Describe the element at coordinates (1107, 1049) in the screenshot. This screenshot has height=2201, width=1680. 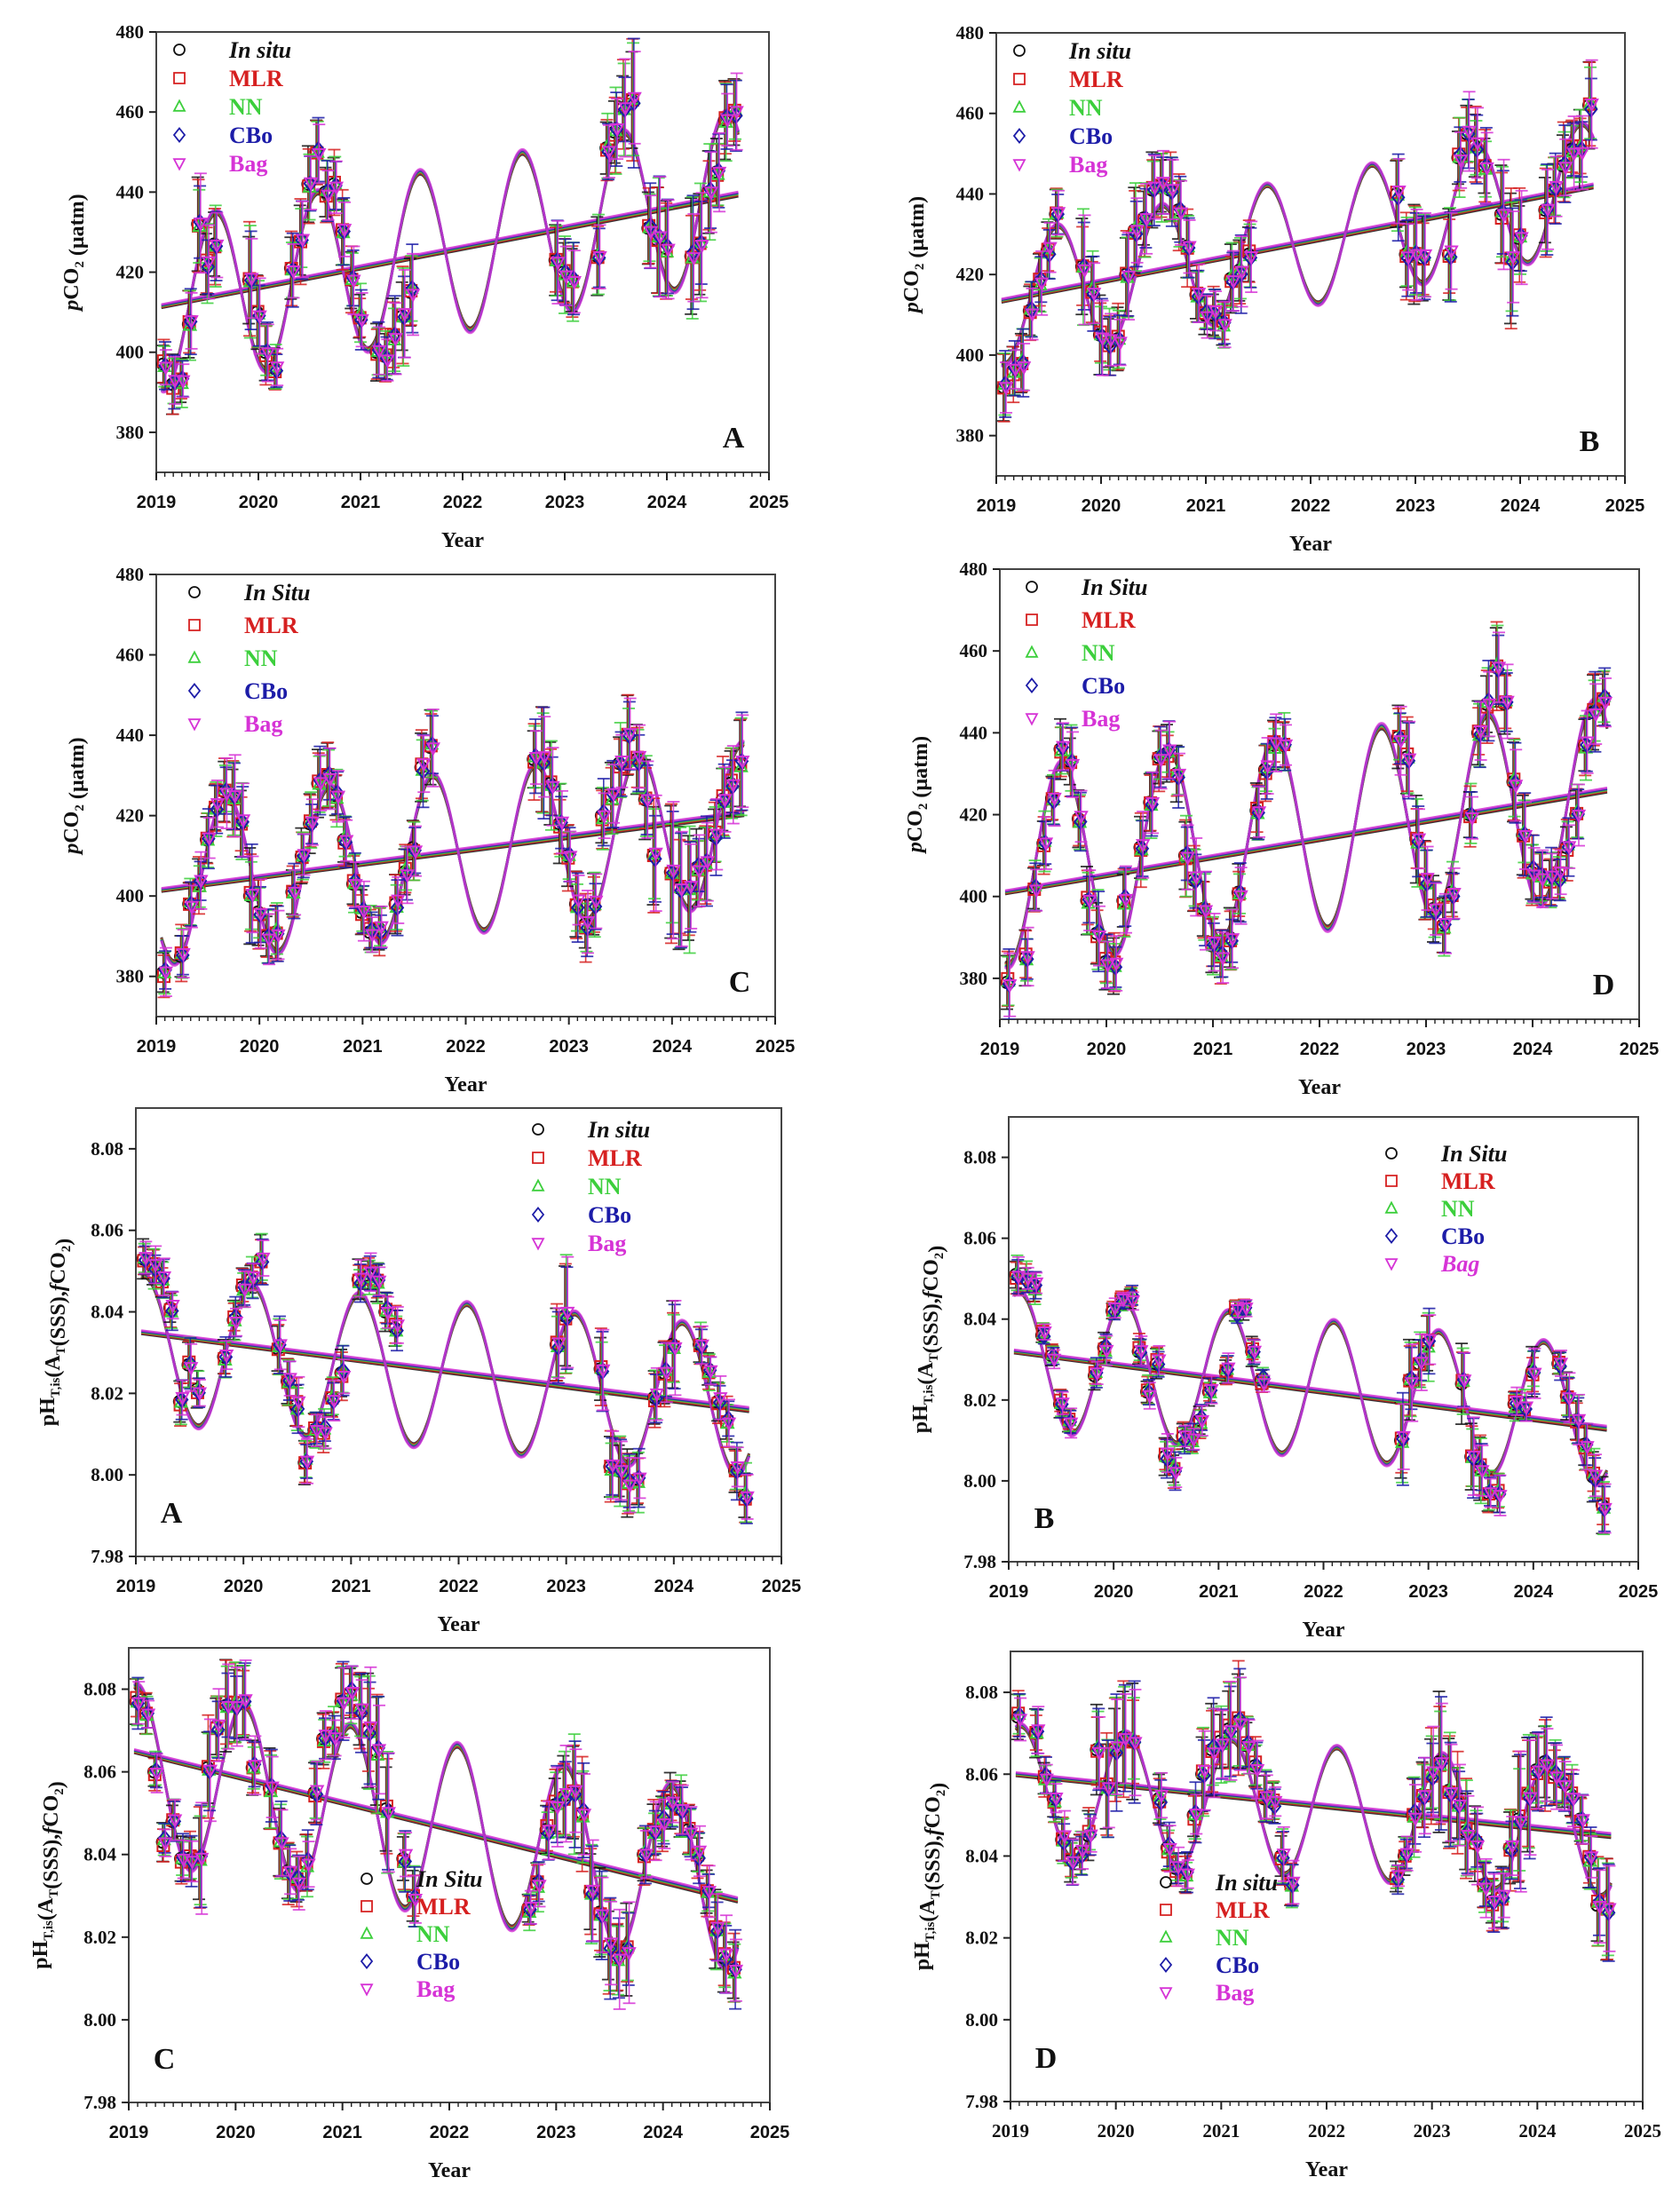
I see `x-tick-label: 2020` at that location.